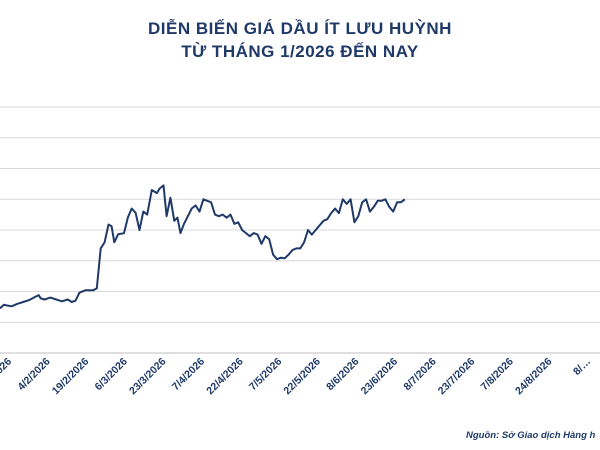  Describe the element at coordinates (300, 51) in the screenshot. I see `chart-title-line-2: TỪ THÁNG 1/2026 ĐẾN NAY` at that location.